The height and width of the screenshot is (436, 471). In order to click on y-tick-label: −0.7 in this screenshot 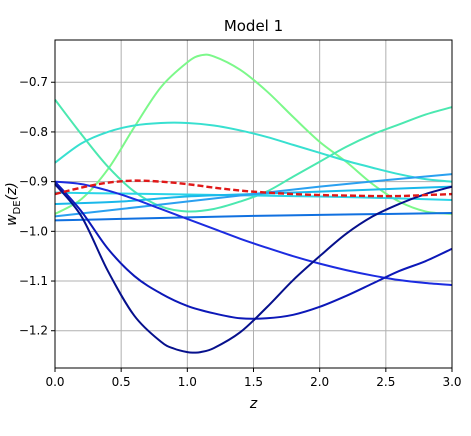, I will do `click(33, 82)`.